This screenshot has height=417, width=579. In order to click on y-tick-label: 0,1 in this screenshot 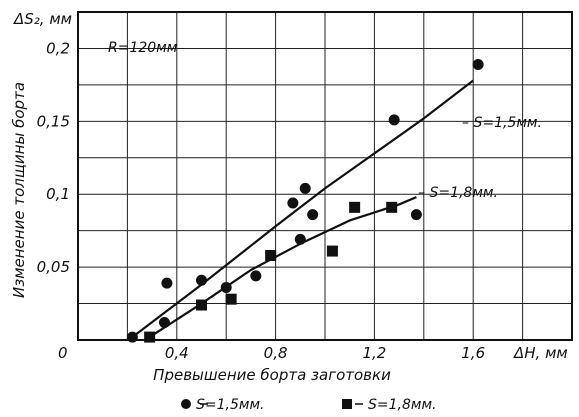, I will do `click(58, 194)`.